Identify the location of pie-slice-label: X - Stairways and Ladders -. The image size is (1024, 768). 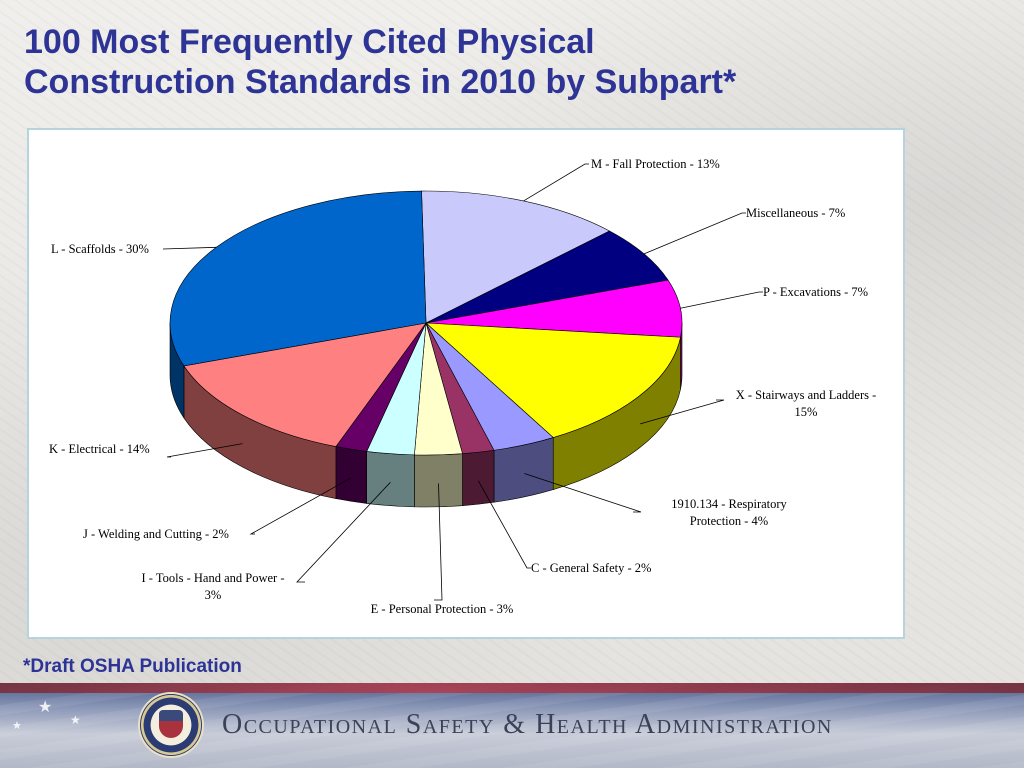
(806, 395).